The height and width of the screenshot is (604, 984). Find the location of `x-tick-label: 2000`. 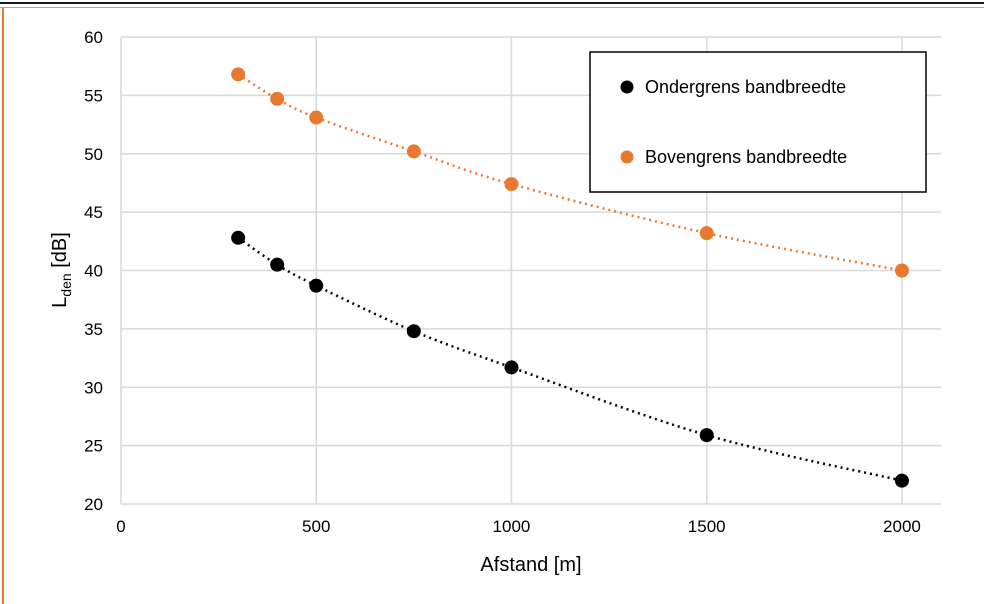

x-tick-label: 2000 is located at coordinates (902, 526).